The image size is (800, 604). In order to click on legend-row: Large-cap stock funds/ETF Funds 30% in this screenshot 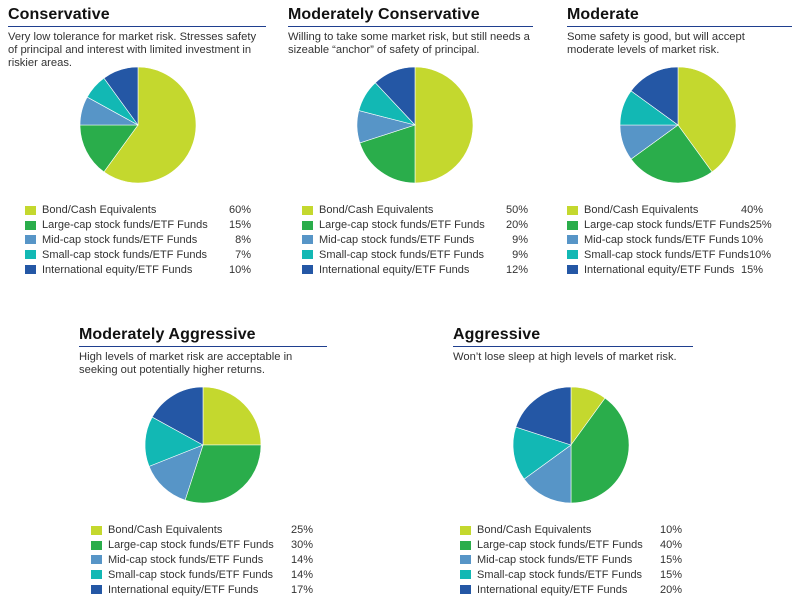, I will do `click(202, 545)`.